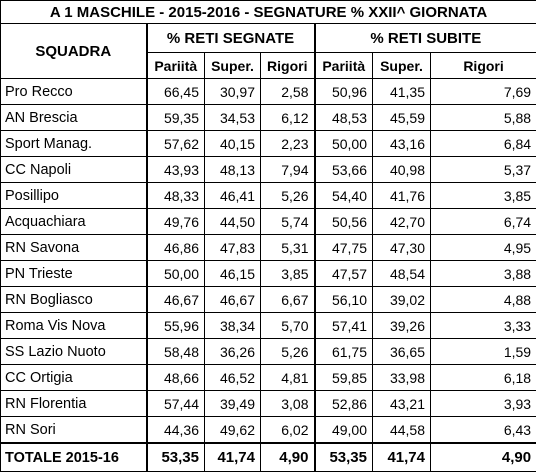 The image size is (536, 476). Describe the element at coordinates (482, 430) in the screenshot. I see `value-cell: 6,43` at that location.